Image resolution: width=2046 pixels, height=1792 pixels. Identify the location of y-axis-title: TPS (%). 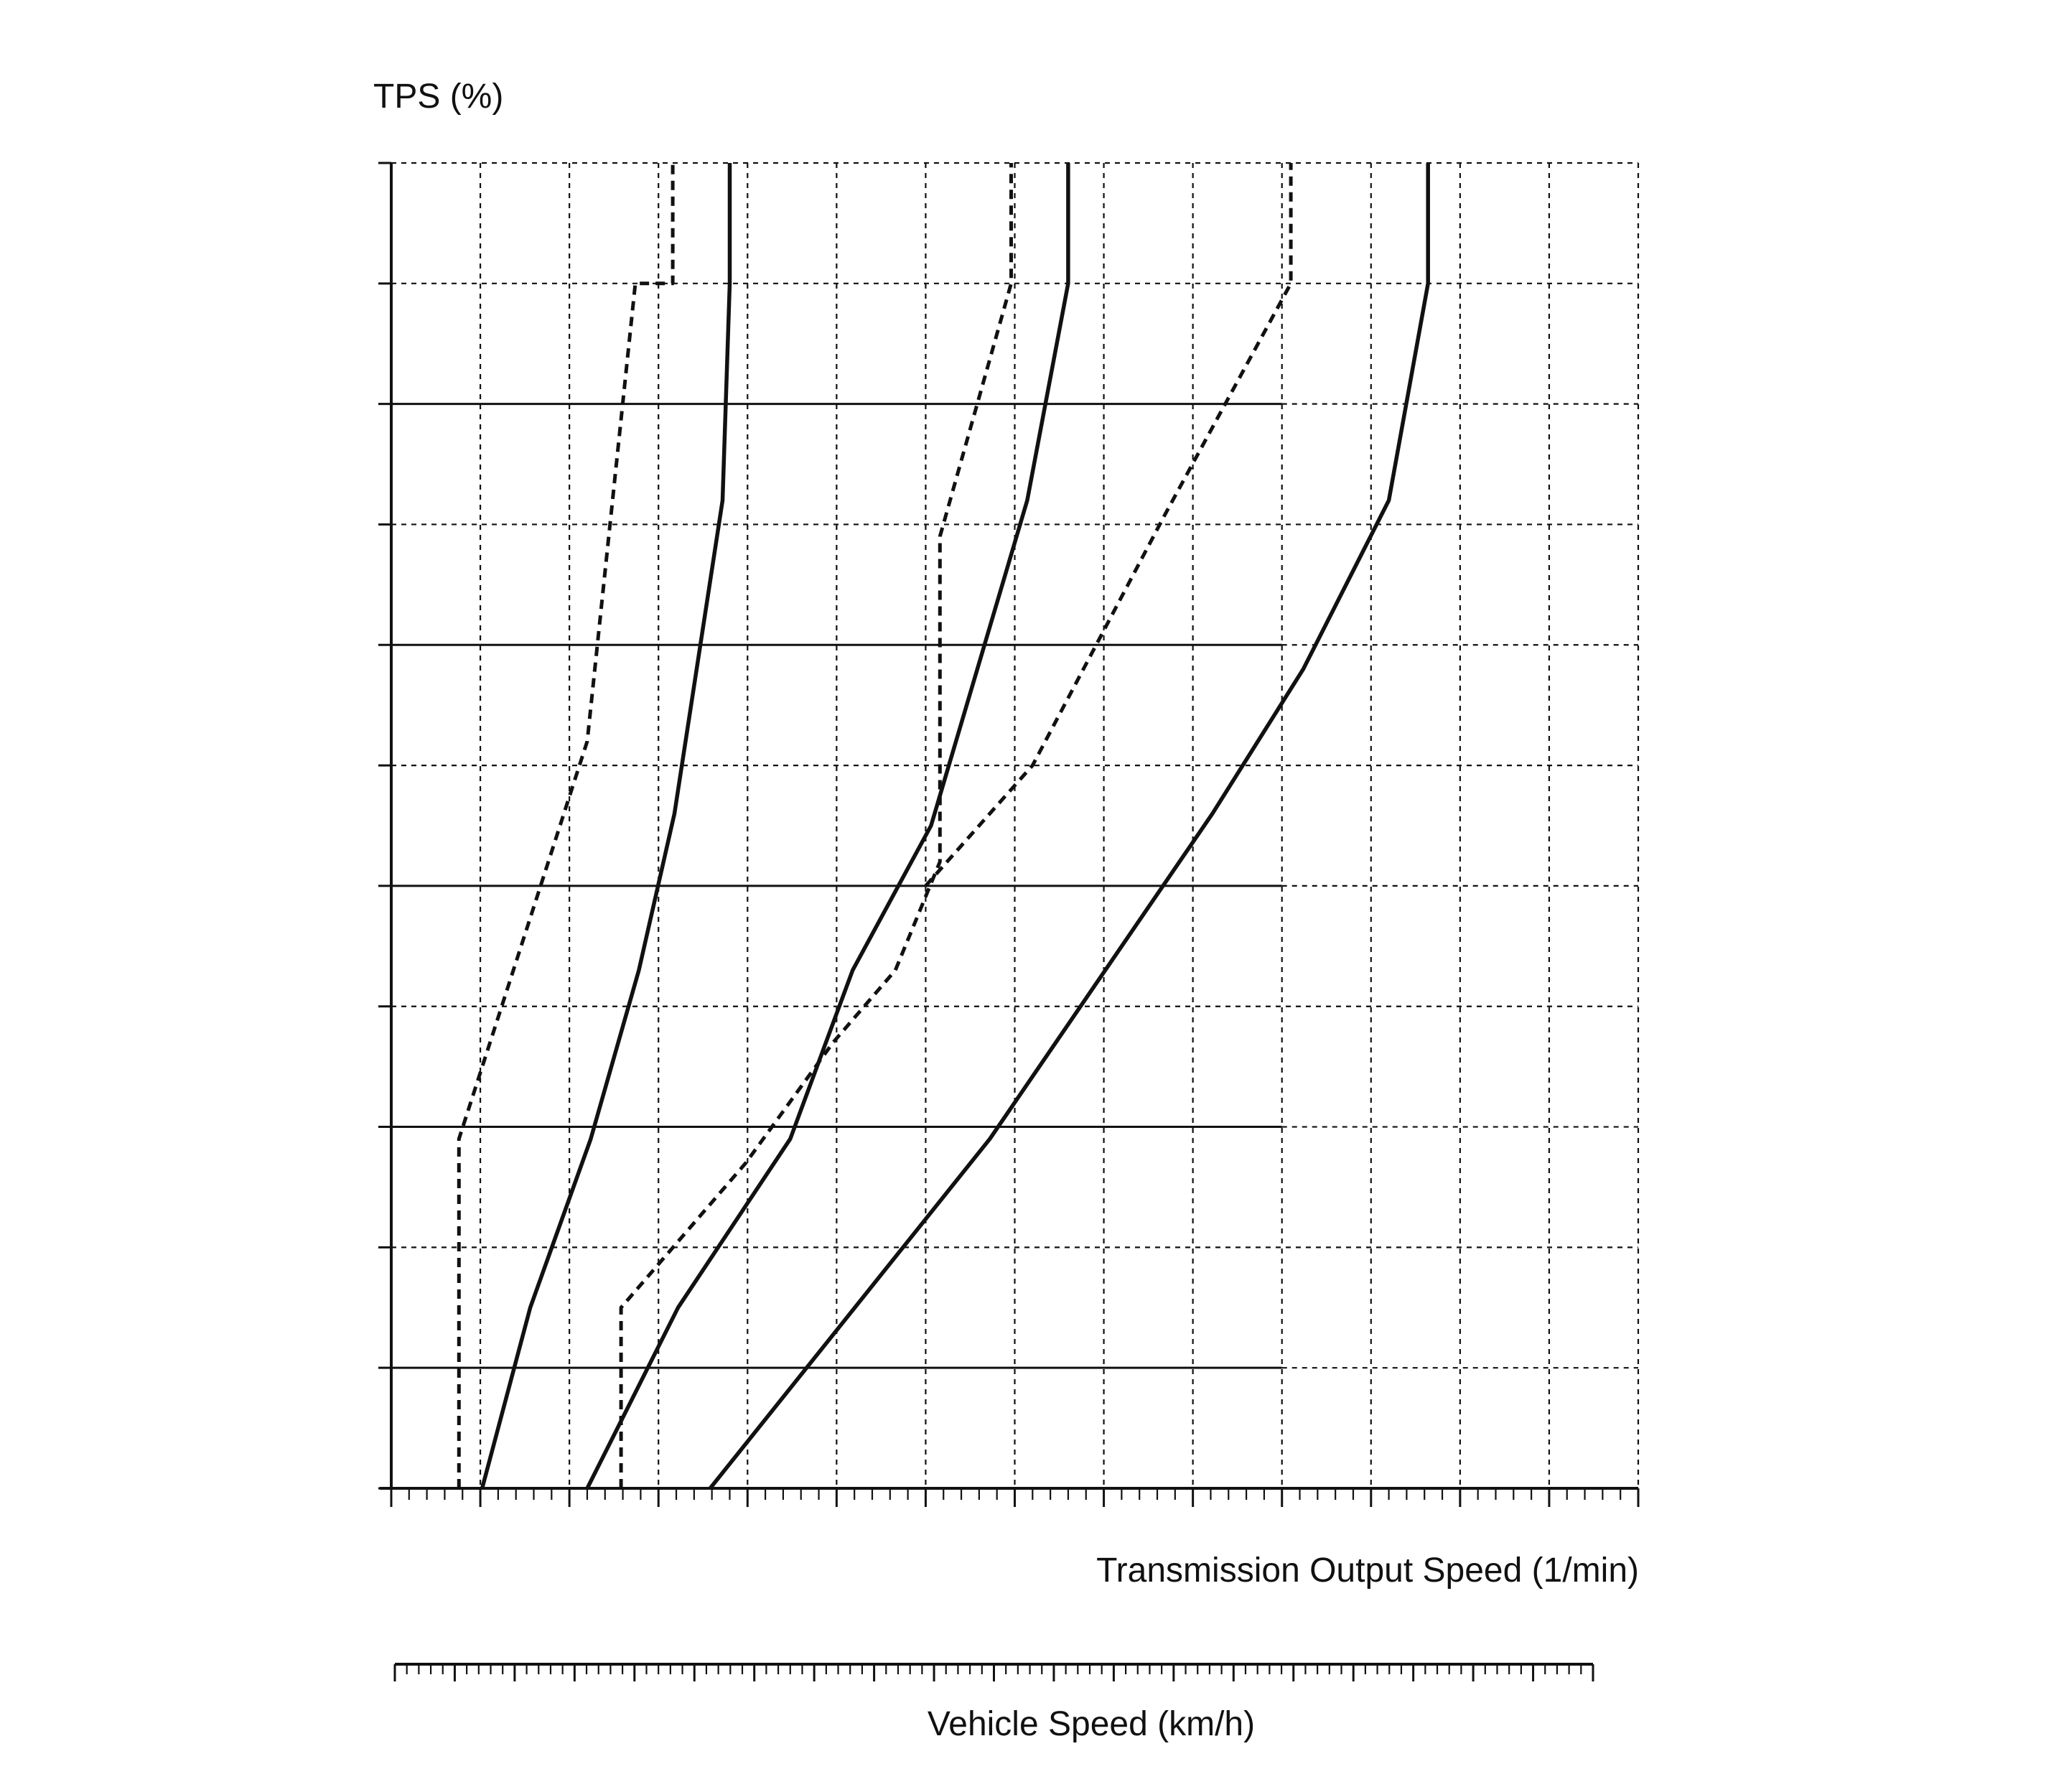
(438, 97).